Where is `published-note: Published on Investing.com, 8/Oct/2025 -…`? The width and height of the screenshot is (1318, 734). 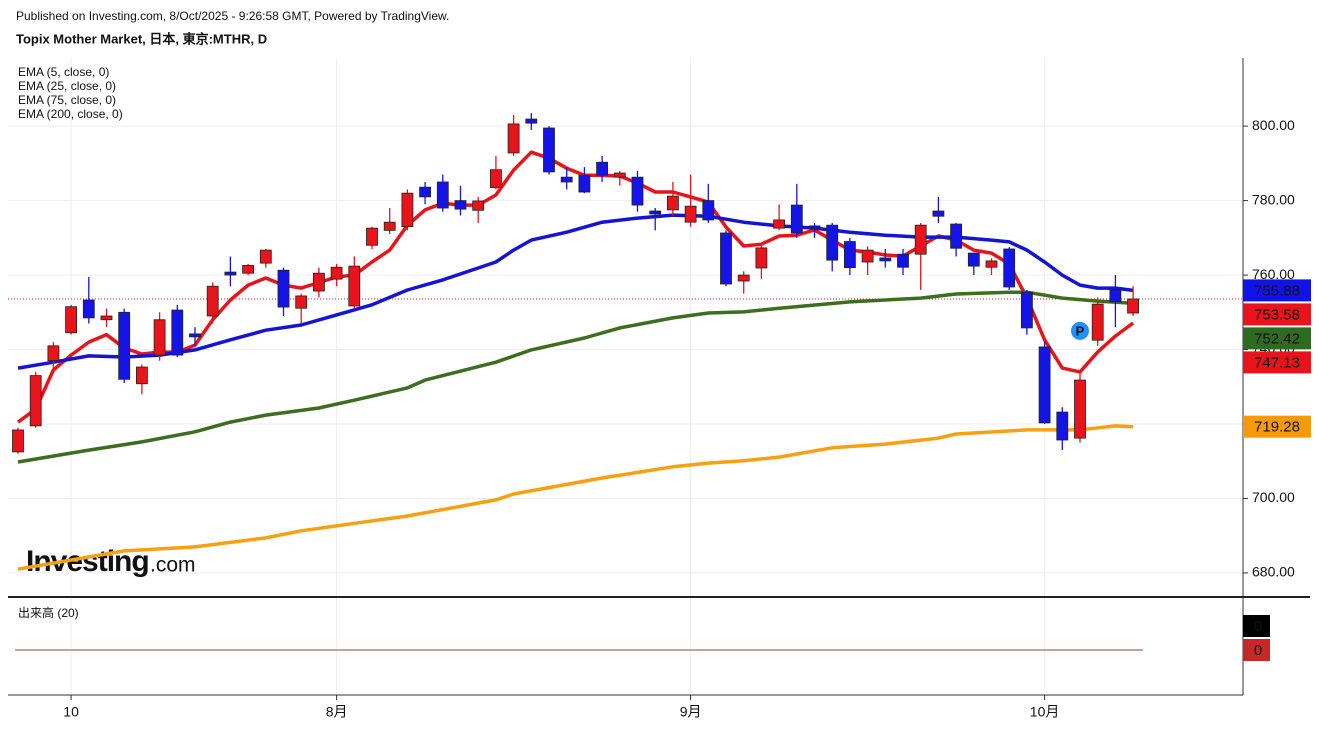 published-note: Published on Investing.com, 8/Oct/2025 -… is located at coordinates (232, 16).